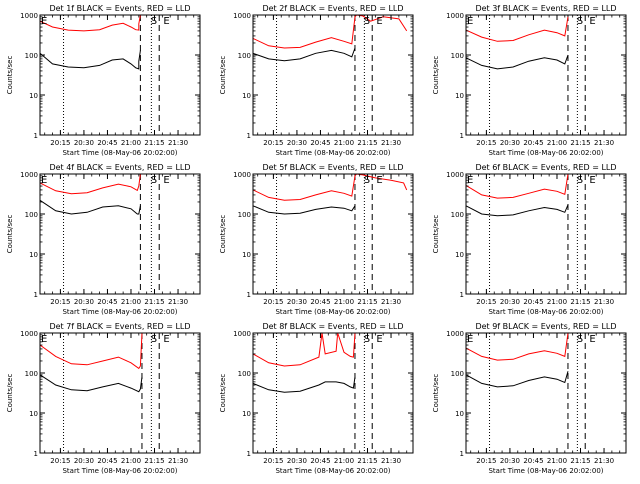 This screenshot has height=484, width=640. Describe the element at coordinates (332, 167) in the screenshot. I see `panel-title: Det 5f BLACK = Events, RED = LLD` at that location.